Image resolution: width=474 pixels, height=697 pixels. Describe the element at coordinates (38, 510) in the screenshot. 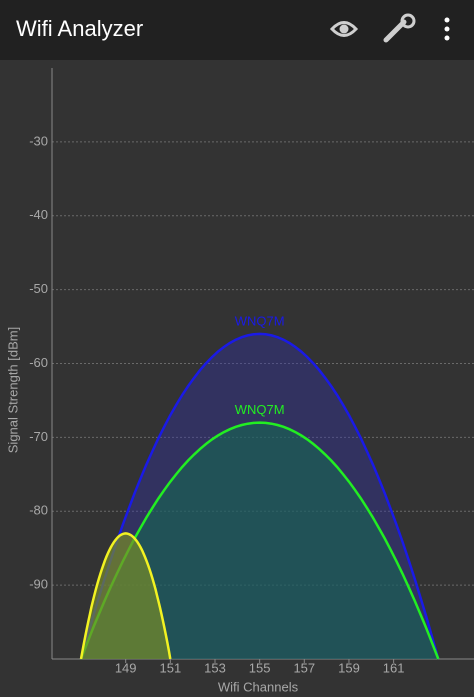

I see `y-tick-label: -80` at that location.